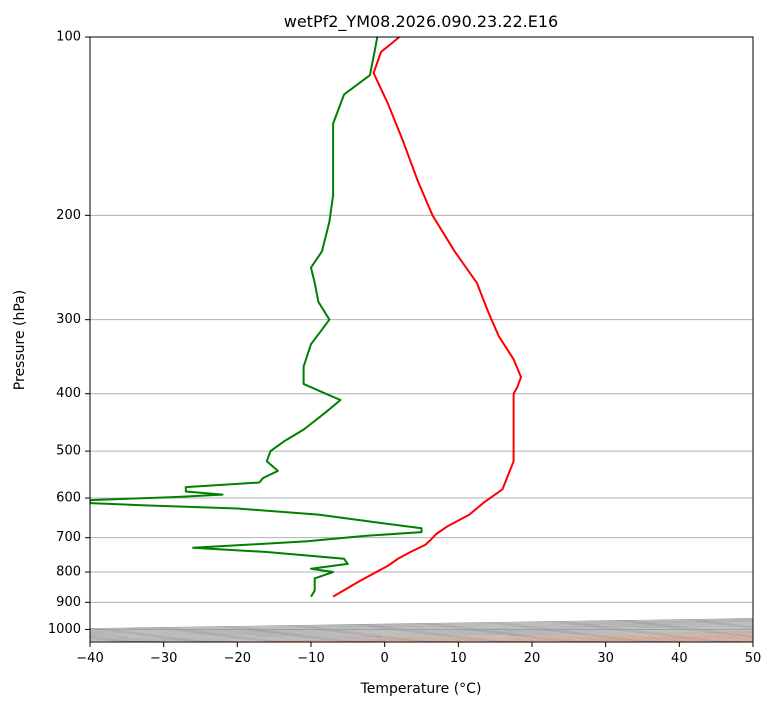  What do you see at coordinates (68, 215) in the screenshot?
I see `y-tick-label: 200` at bounding box center [68, 215].